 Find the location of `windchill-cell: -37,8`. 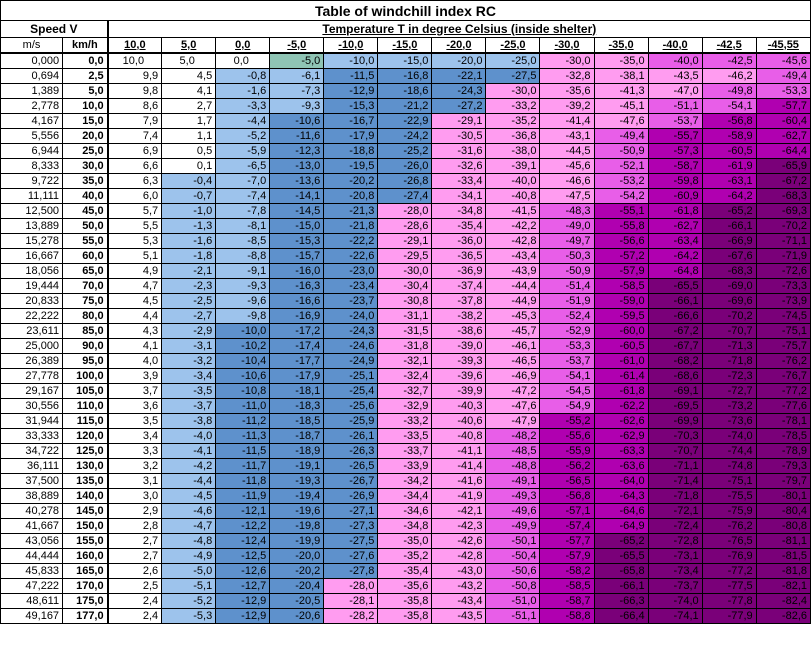

windchill-cell: -37,8 is located at coordinates (459, 301).